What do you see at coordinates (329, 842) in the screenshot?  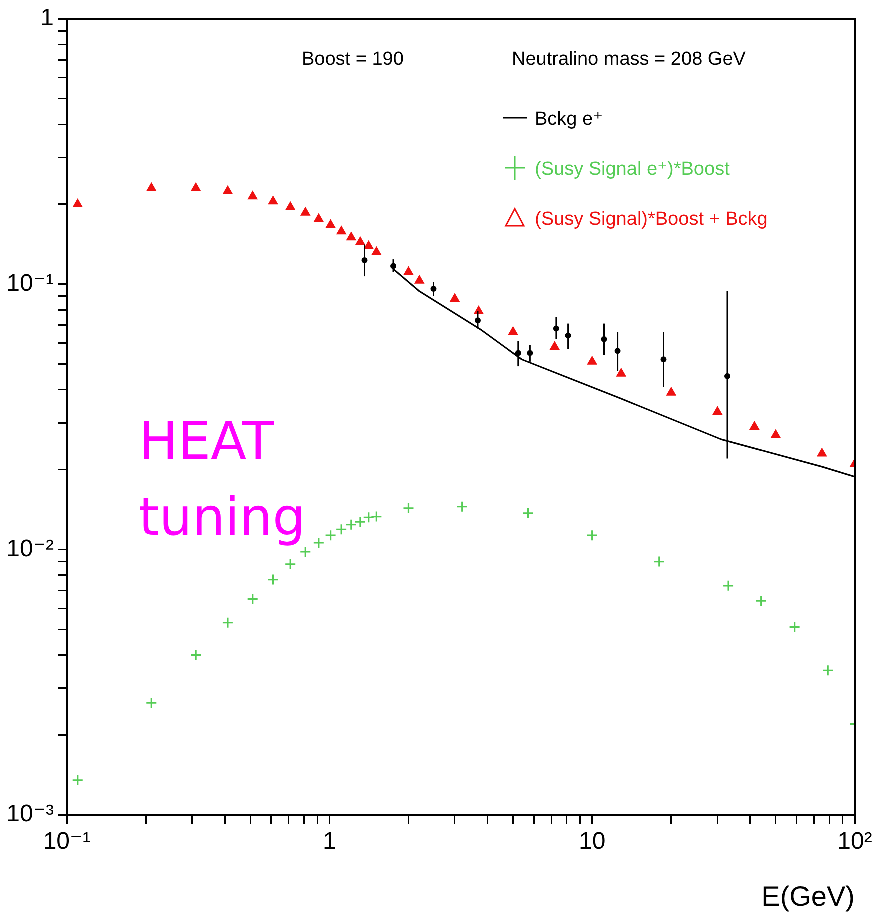 I see `x-tick-label: 1` at bounding box center [329, 842].